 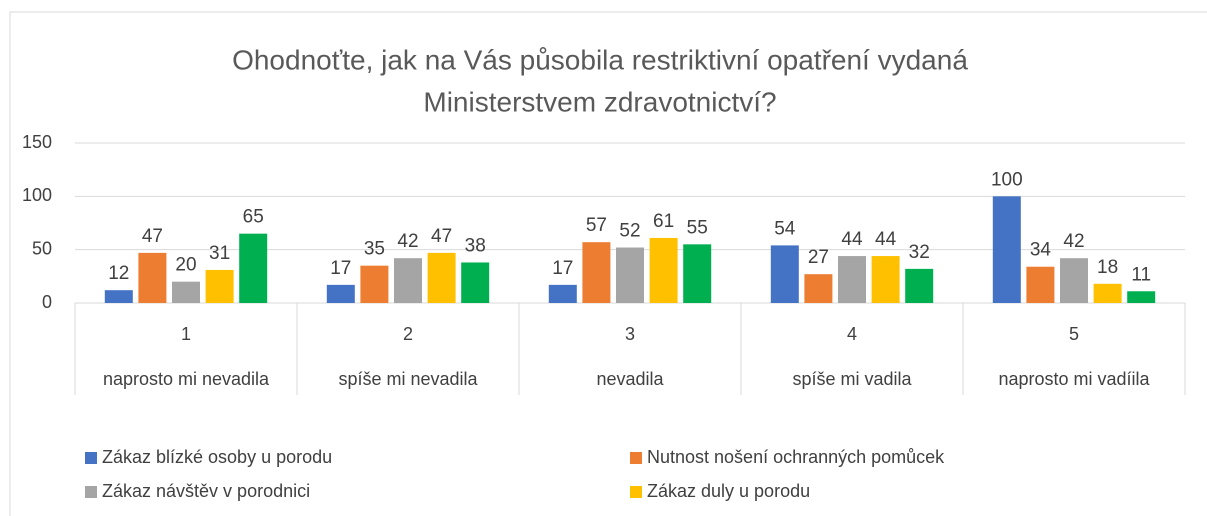 What do you see at coordinates (408, 334) in the screenshot?
I see `x-tick-label: 2` at bounding box center [408, 334].